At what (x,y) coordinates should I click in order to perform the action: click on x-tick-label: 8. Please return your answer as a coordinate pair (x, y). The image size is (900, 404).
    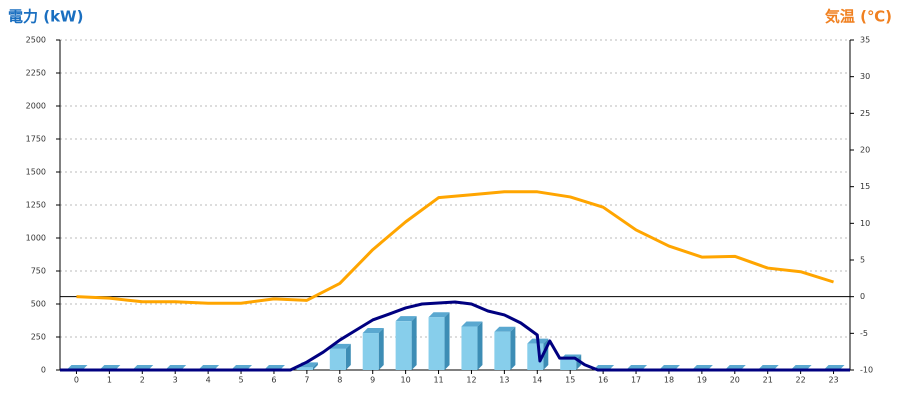
    Looking at the image, I should click on (339, 380).